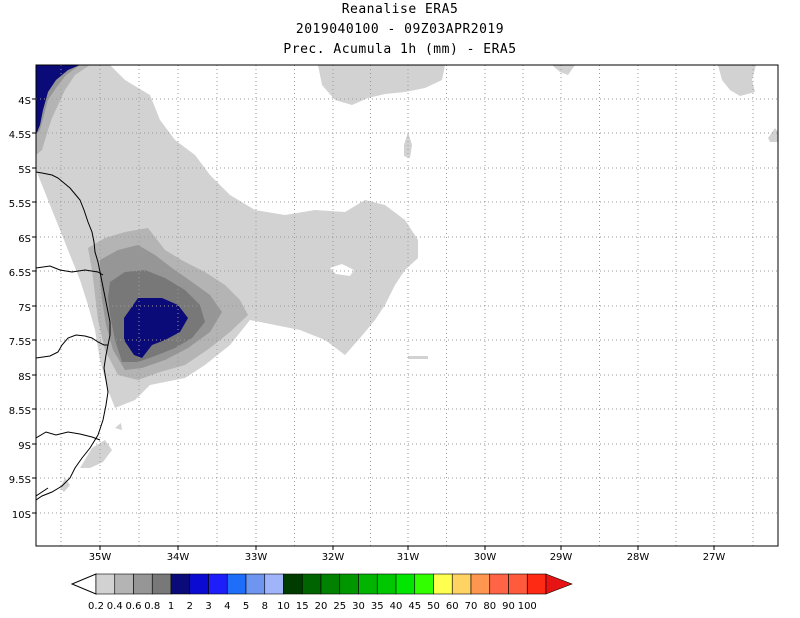 The width and height of the screenshot is (800, 618). What do you see at coordinates (471, 606) in the screenshot?
I see `colorbar-tick-label: 70` at bounding box center [471, 606].